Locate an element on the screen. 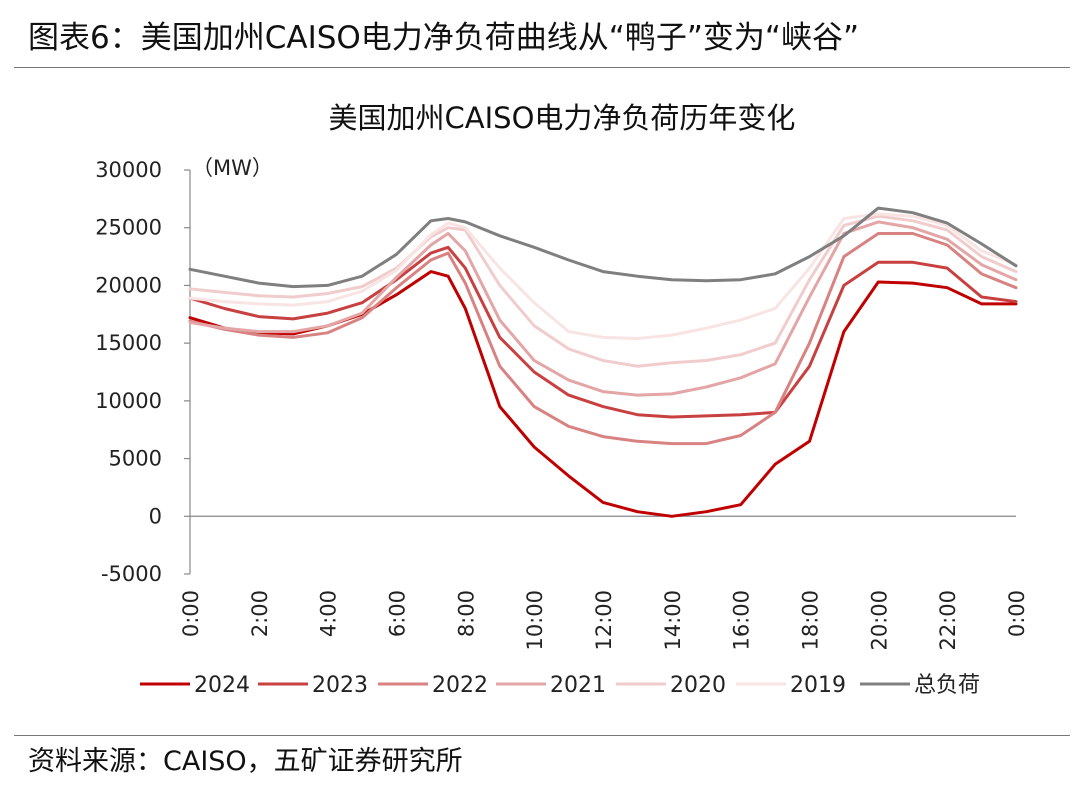 This screenshot has height=804, width=1080. x-tick-label: 18:00 is located at coordinates (811, 620).